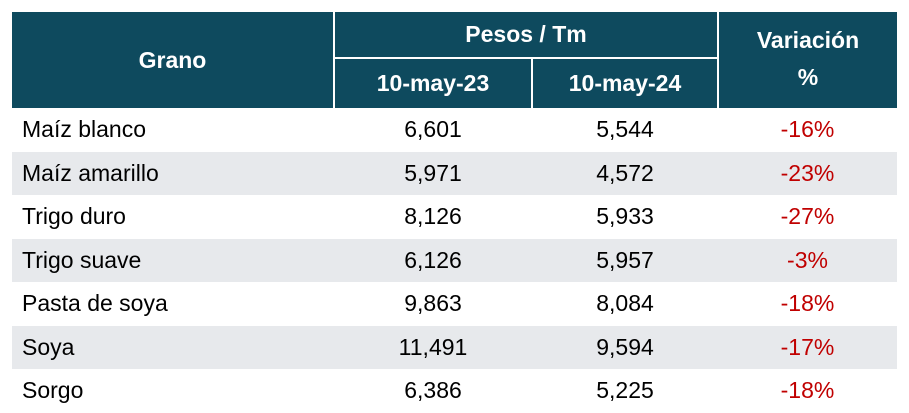 This screenshot has width=909, height=413. What do you see at coordinates (173, 60) in the screenshot?
I see `header-grano: Grano` at bounding box center [173, 60].